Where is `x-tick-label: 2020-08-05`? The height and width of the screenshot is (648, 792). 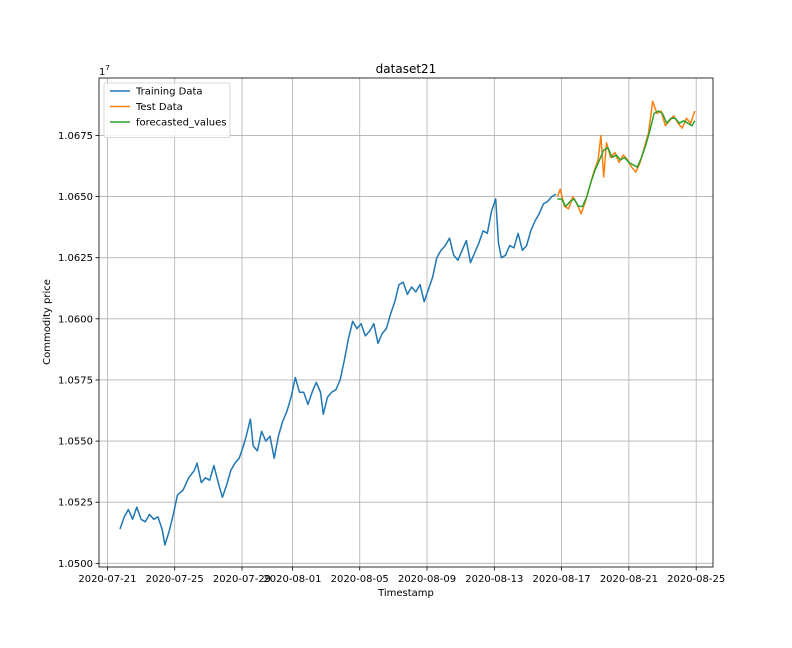
x-tick-label: 2020-08-05 is located at coordinates (360, 579).